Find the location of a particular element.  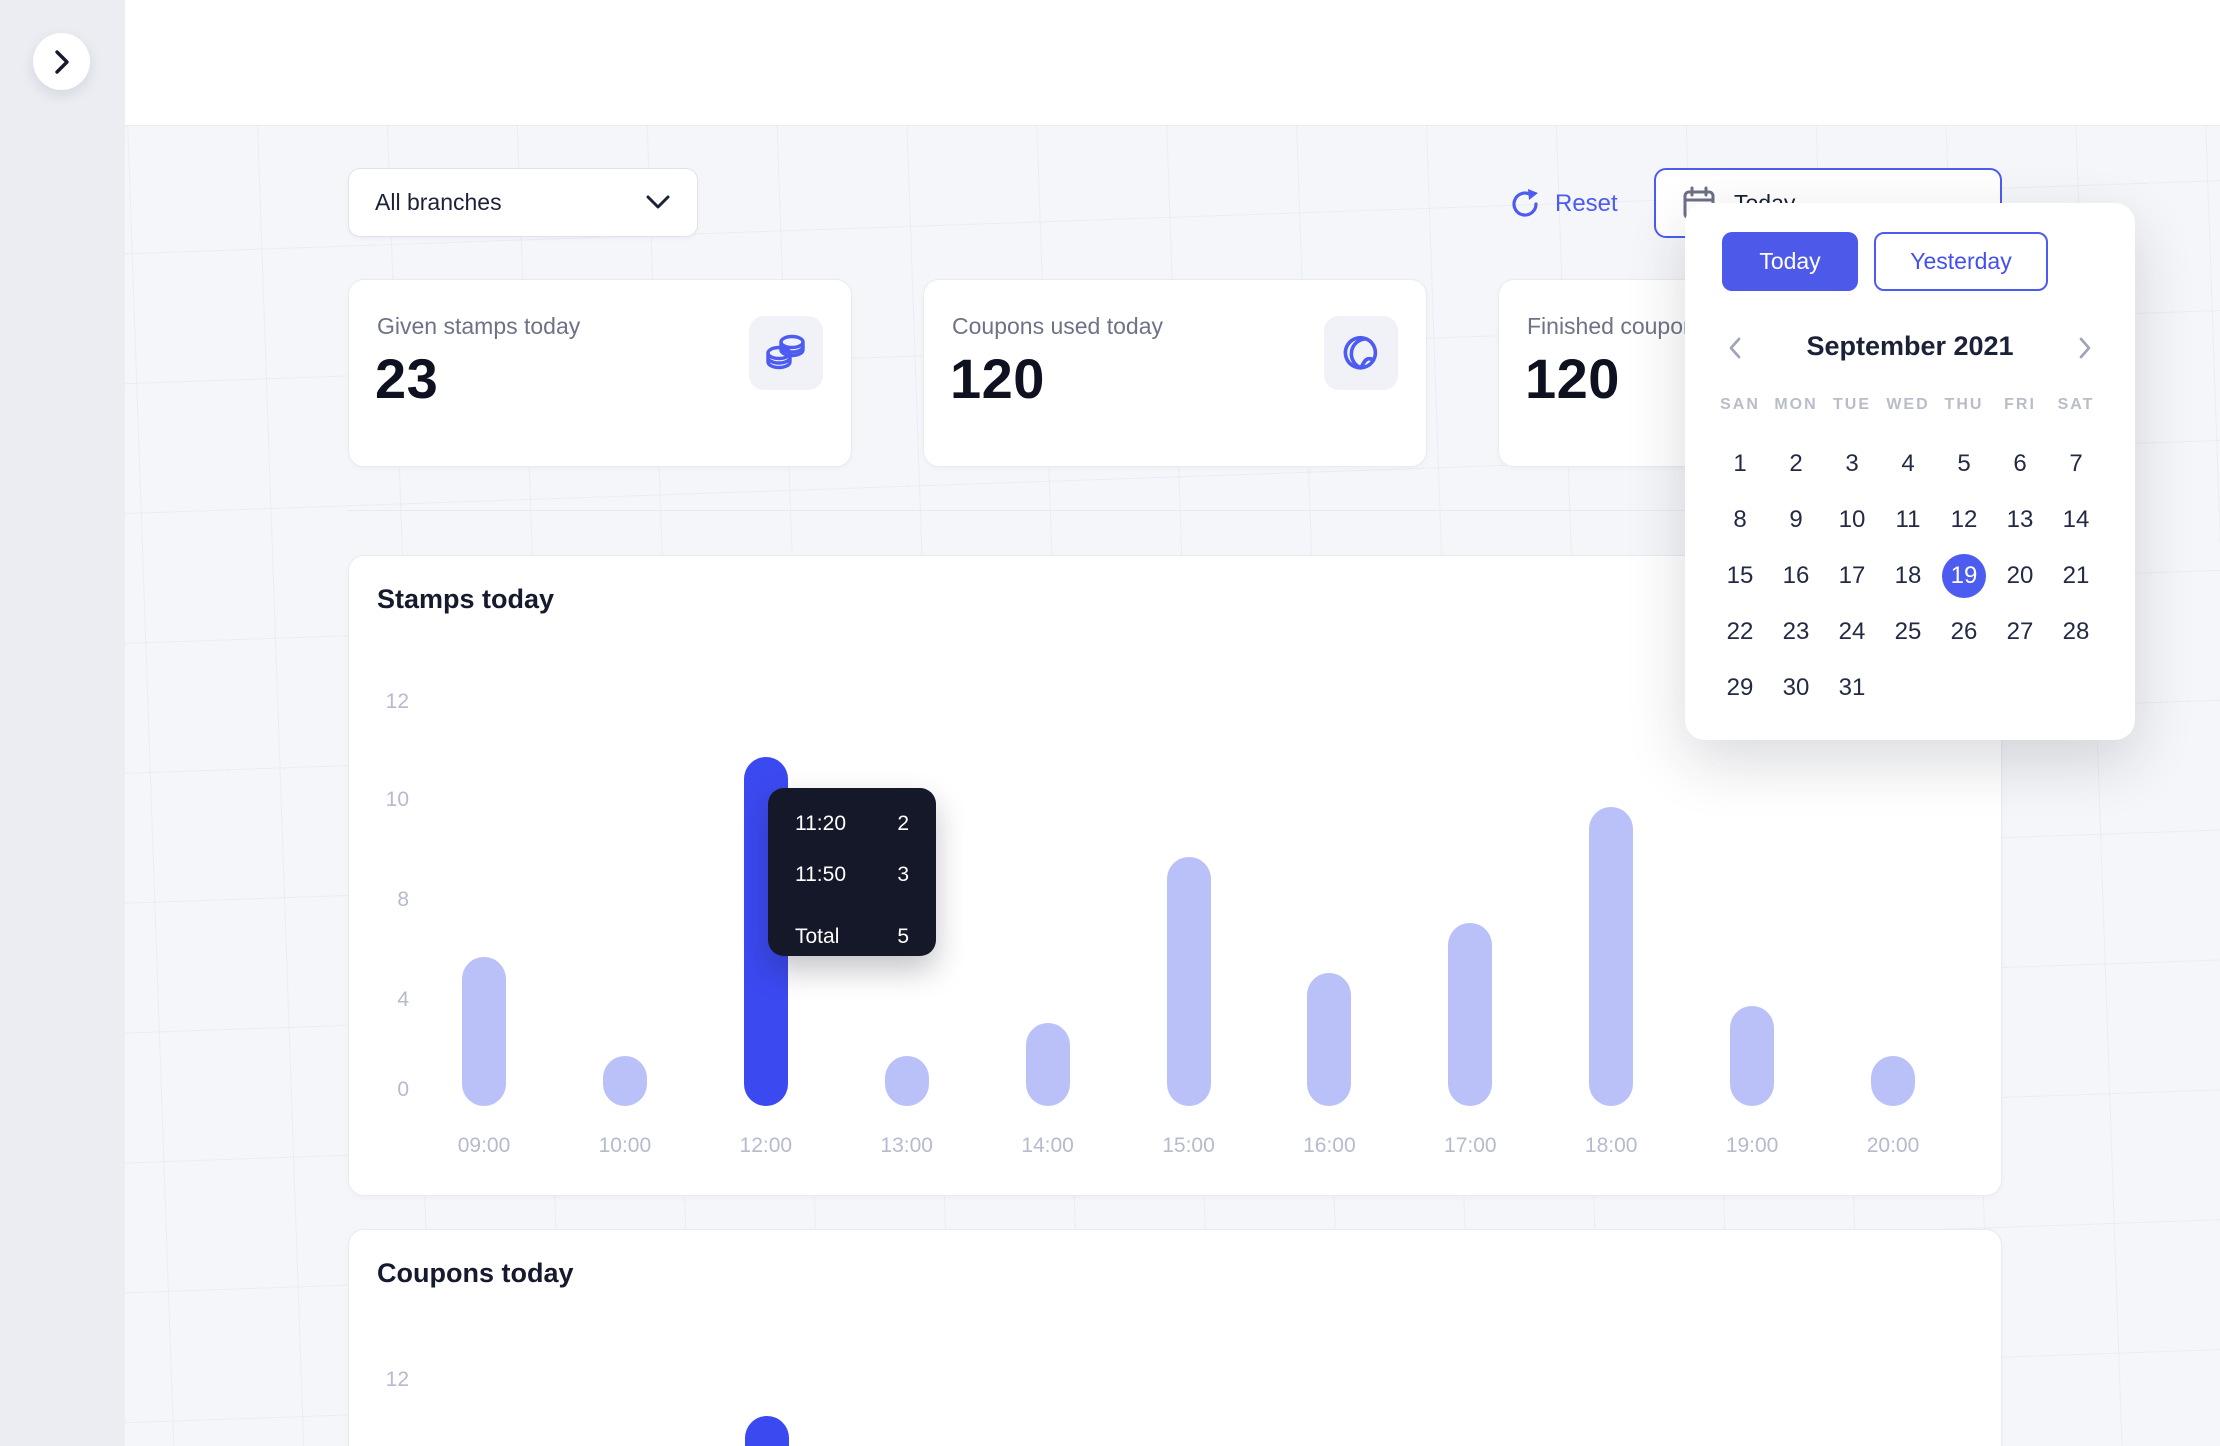

tooltip-total-row: Total 5 is located at coordinates (852, 936).